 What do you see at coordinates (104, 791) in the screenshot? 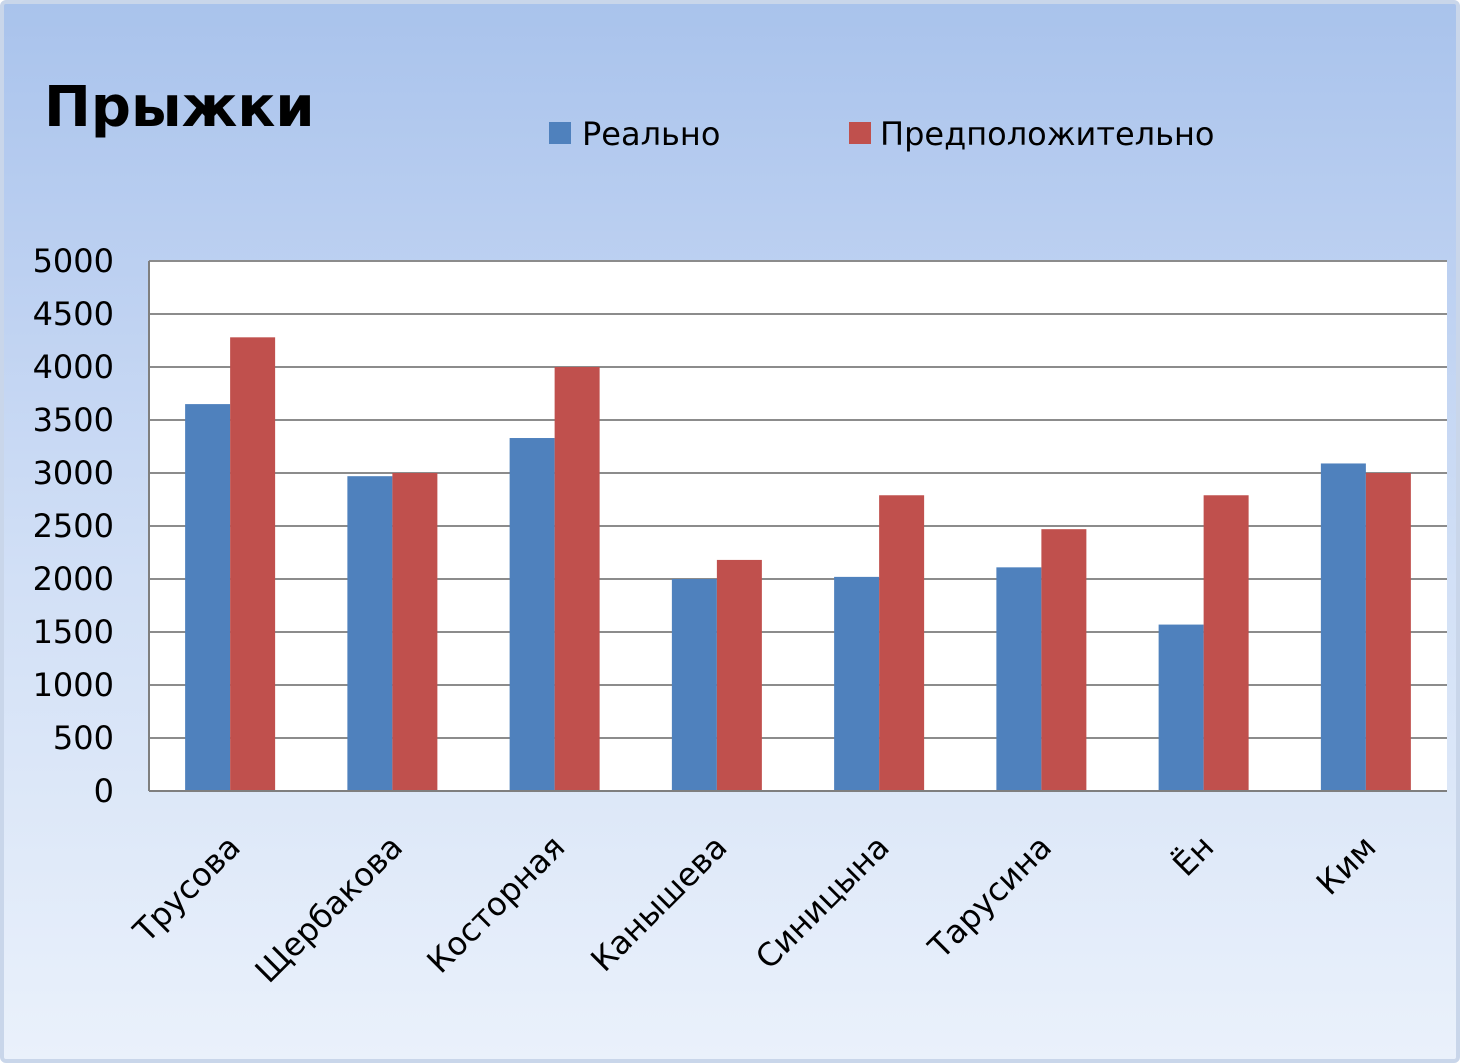
I see `y-tick-label: 0` at bounding box center [104, 791].